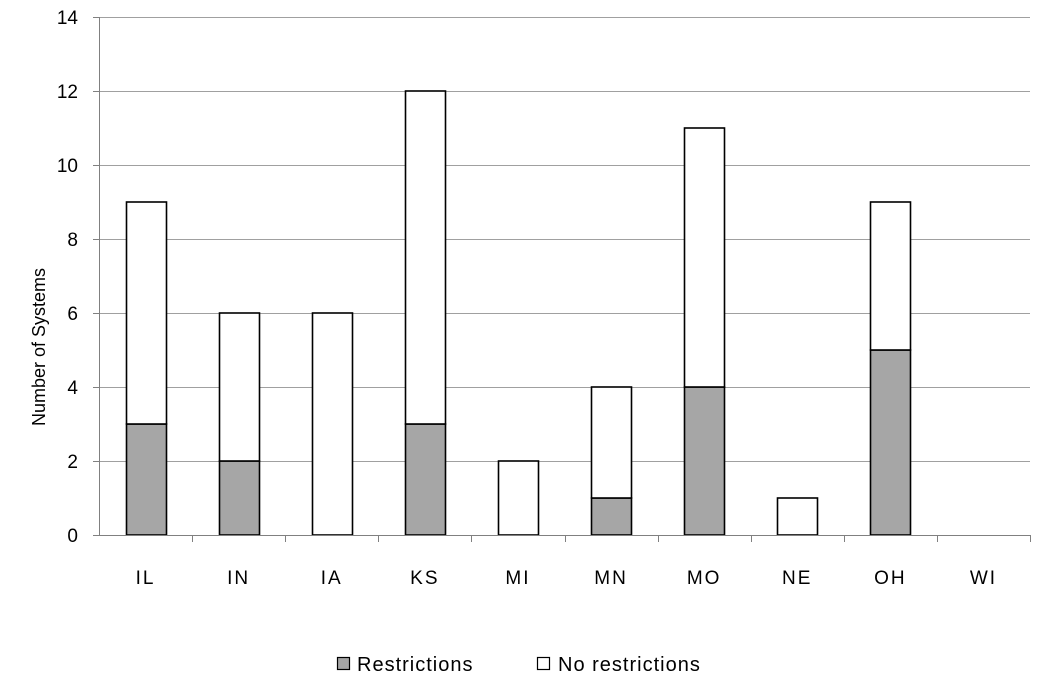  Describe the element at coordinates (239, 387) in the screenshot. I see `bar-in-no-restrictions` at that location.